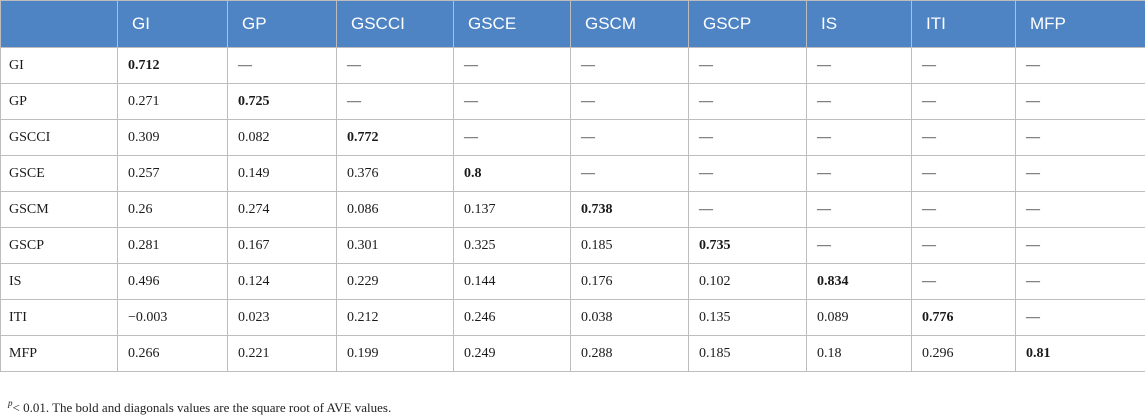 The width and height of the screenshot is (1145, 419). I want to click on table-row: GSCP 0.281 0.167 0.301 0.325 0.185 0.735— — —, so click(572, 245).